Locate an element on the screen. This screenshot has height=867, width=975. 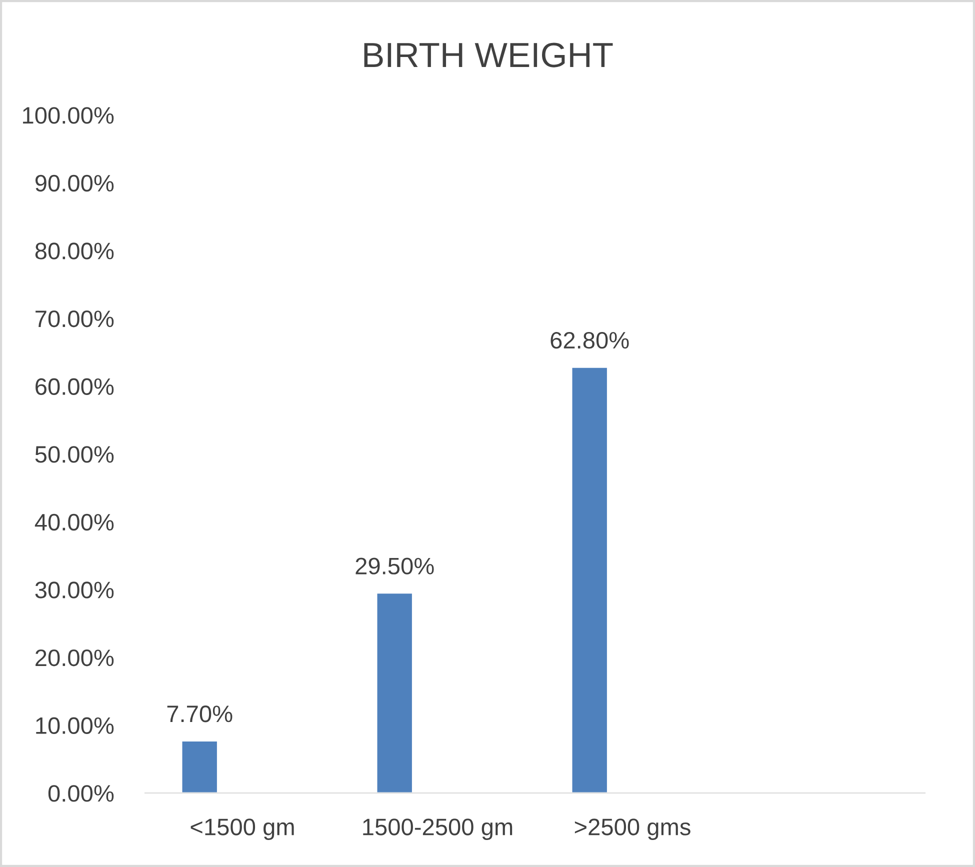
x-tick-label: <1500 gm is located at coordinates (242, 829).